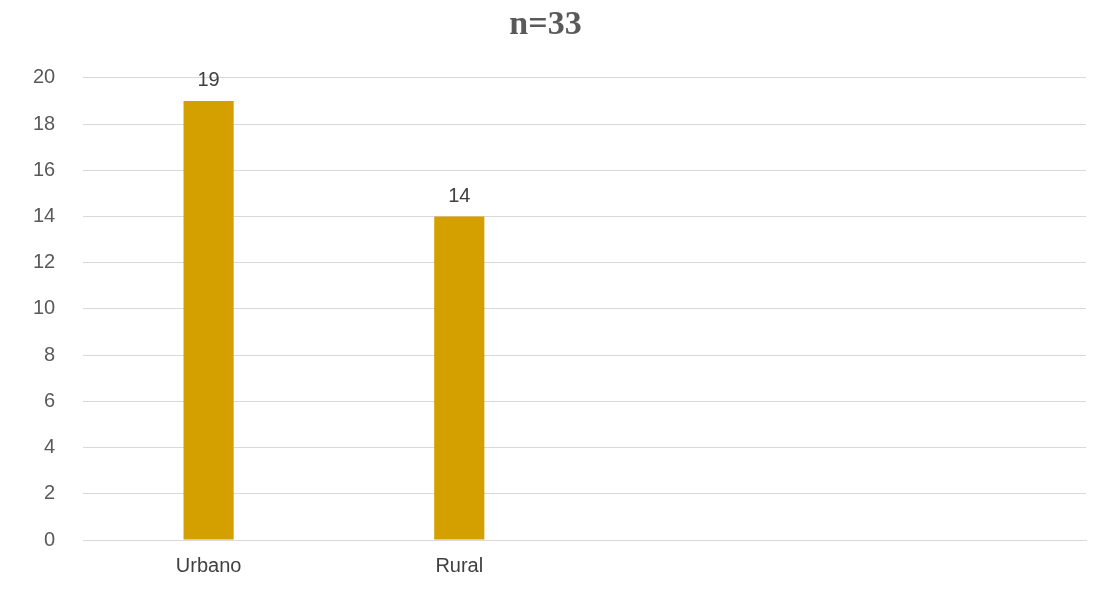 The image size is (1098, 597). What do you see at coordinates (50, 492) in the screenshot?
I see `y-tick-label: 2` at bounding box center [50, 492].